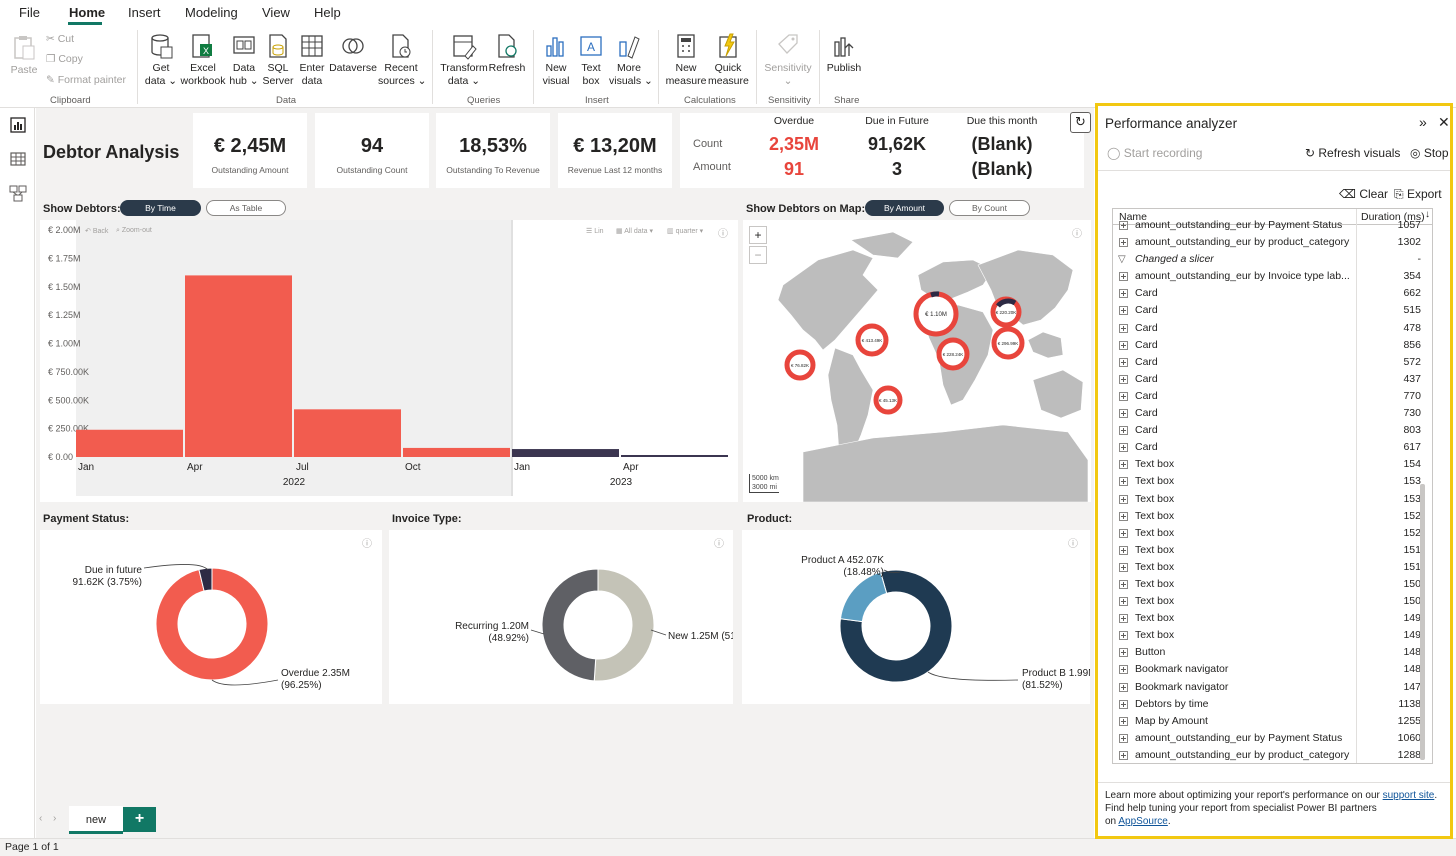 This screenshot has width=1456, height=856. Describe the element at coordinates (1272, 379) in the screenshot. I see `performance-row: Card 437` at that location.